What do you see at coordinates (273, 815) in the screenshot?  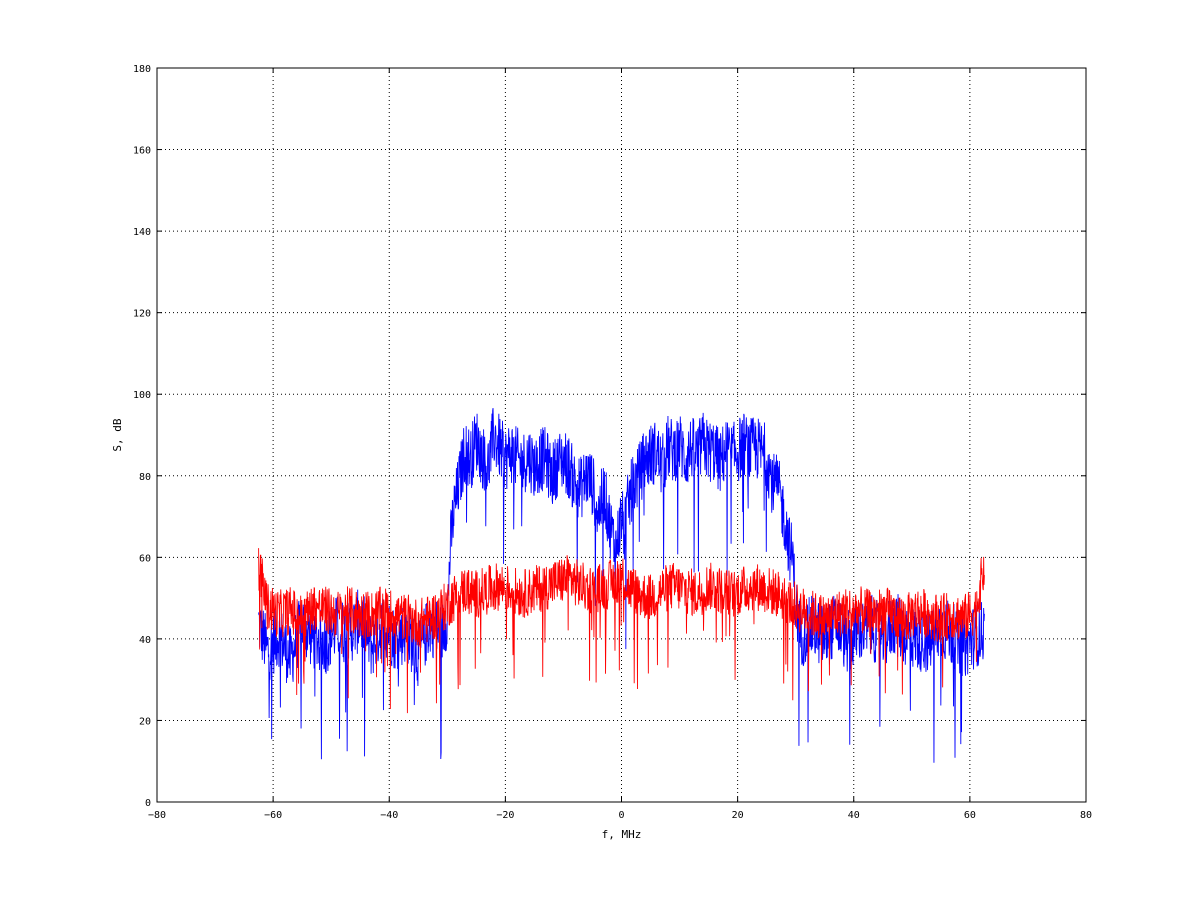 I see `x-tick-label: −60` at bounding box center [273, 815].